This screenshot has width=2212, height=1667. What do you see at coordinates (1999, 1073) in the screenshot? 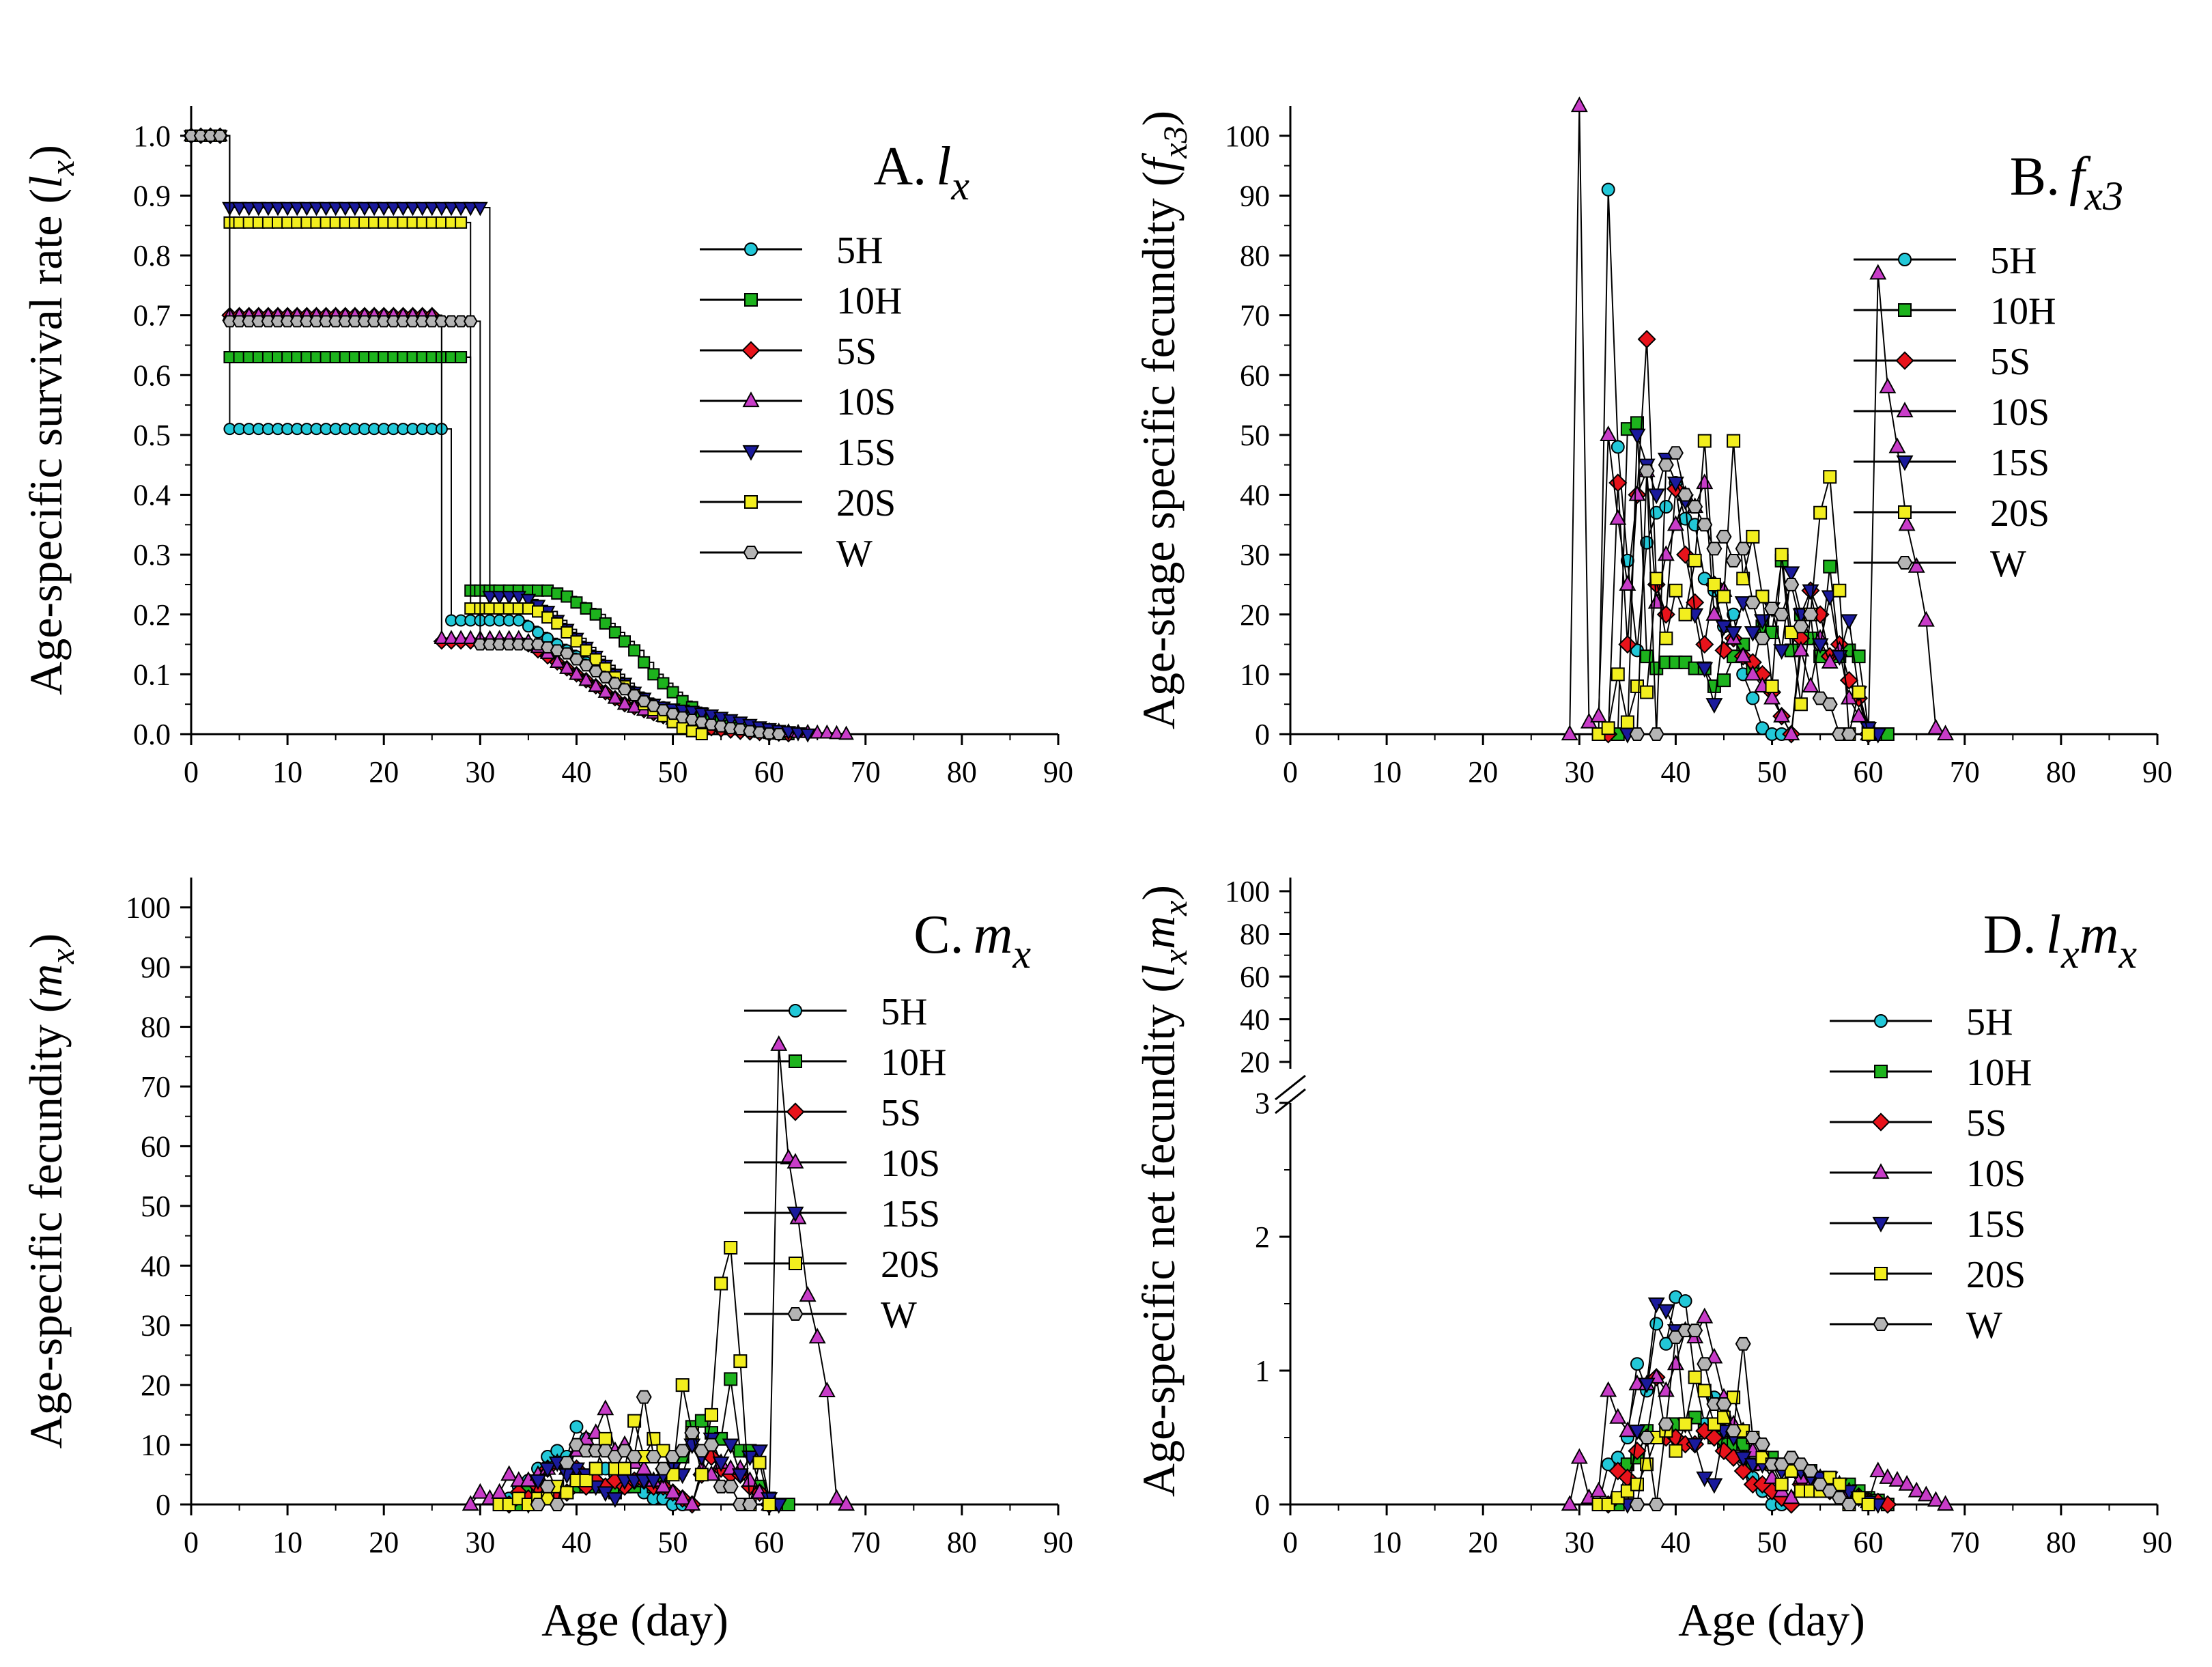
I see `legend-label: 10H` at bounding box center [1999, 1073].